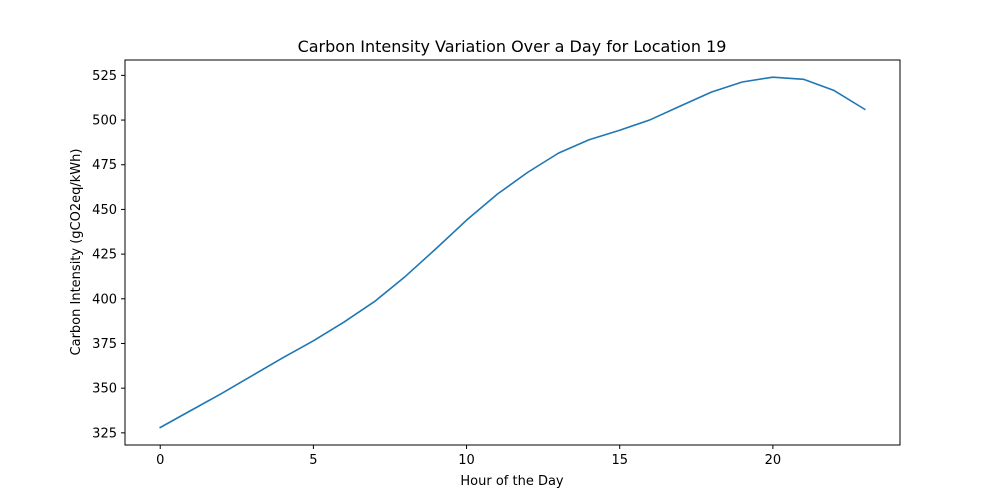 The width and height of the screenshot is (1000, 500). Describe the element at coordinates (104, 210) in the screenshot. I see `y-tick-label: 450` at that location.